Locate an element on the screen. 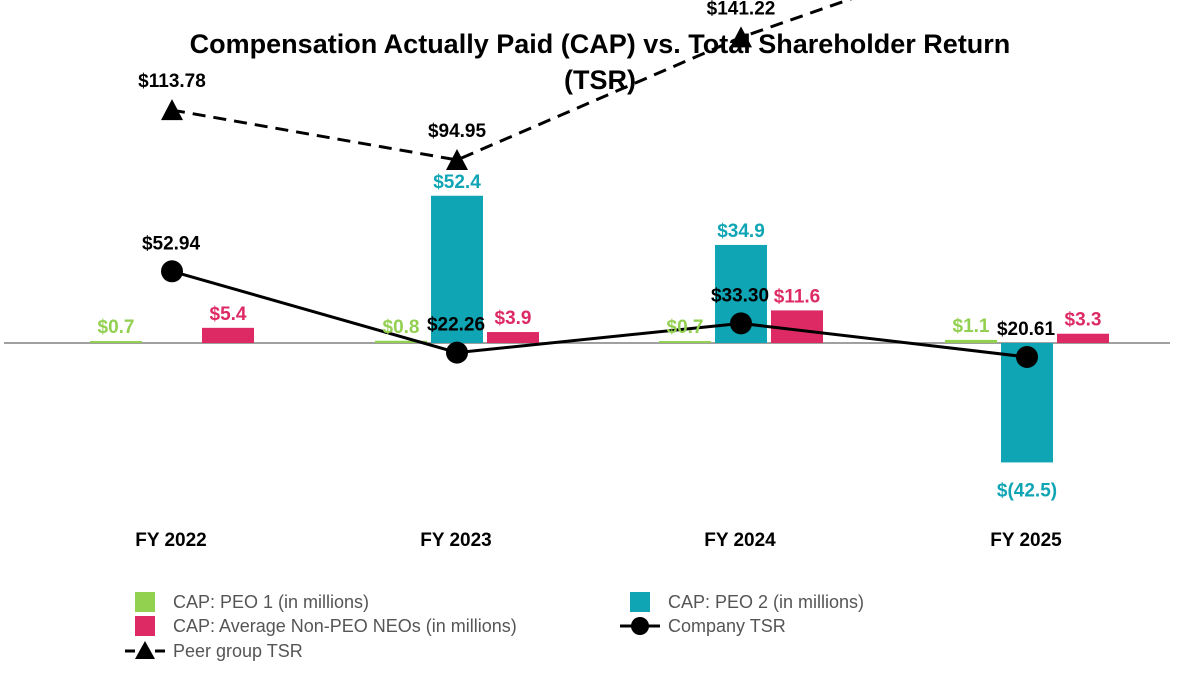  peer-tsr-label: $113.78 is located at coordinates (172, 81).